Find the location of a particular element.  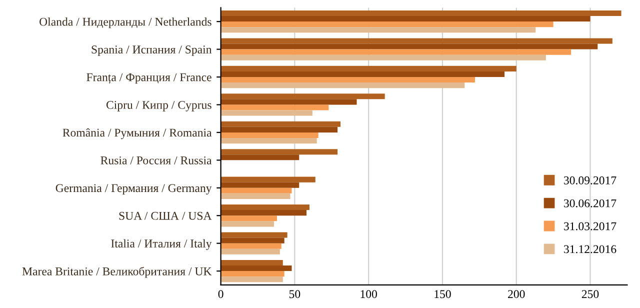

legend-label: 31.03.2017 is located at coordinates (590, 226).